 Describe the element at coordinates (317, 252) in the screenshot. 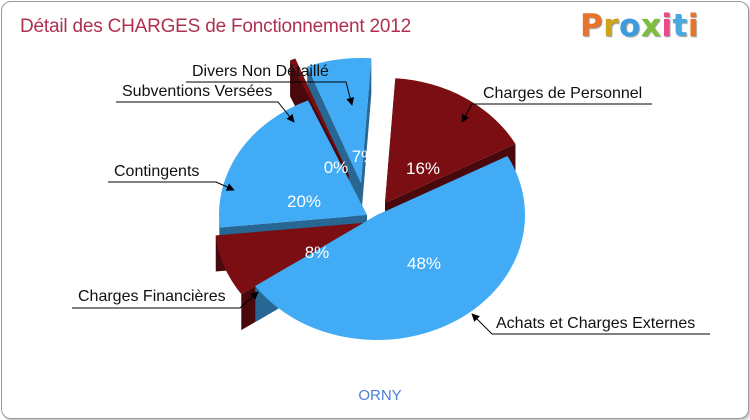

I see `slice-percent-label: 8%` at that location.